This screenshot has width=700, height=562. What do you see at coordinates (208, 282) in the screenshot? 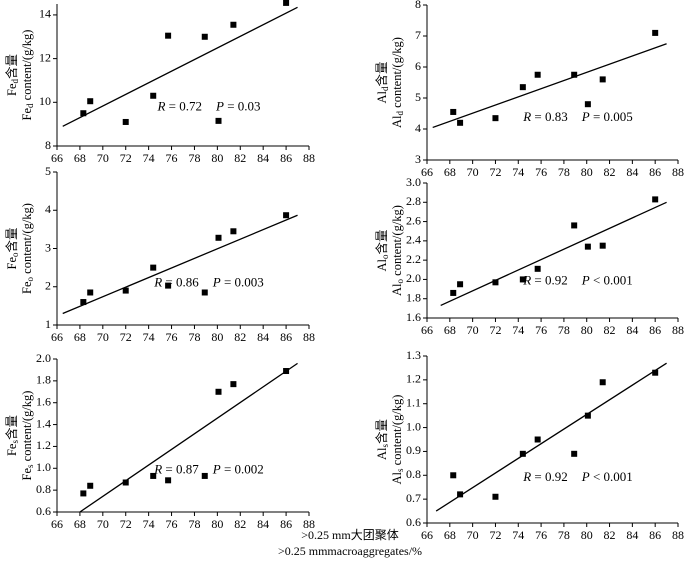
I see `annotation: R = 0.86 P = 0.003` at bounding box center [208, 282].